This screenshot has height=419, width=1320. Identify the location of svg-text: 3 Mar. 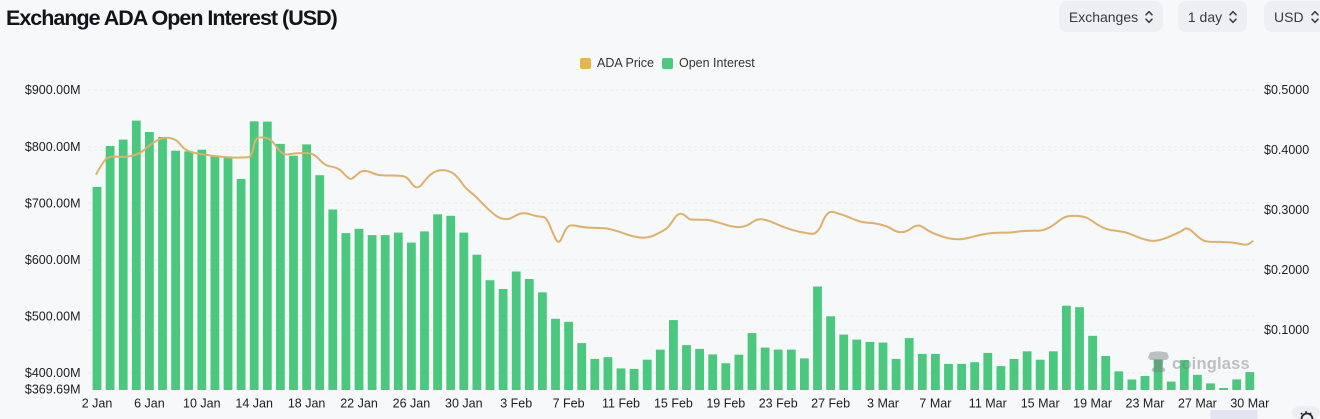
(883, 404).